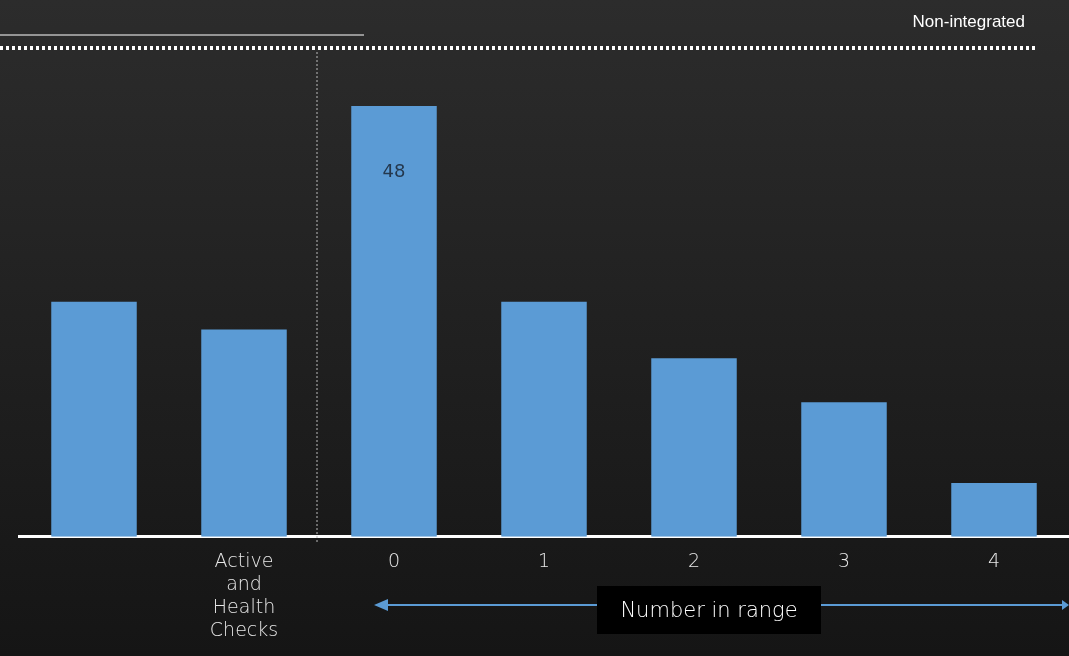  What do you see at coordinates (244, 594) in the screenshot?
I see `x-tick-label: Active and Health Checks` at bounding box center [244, 594].